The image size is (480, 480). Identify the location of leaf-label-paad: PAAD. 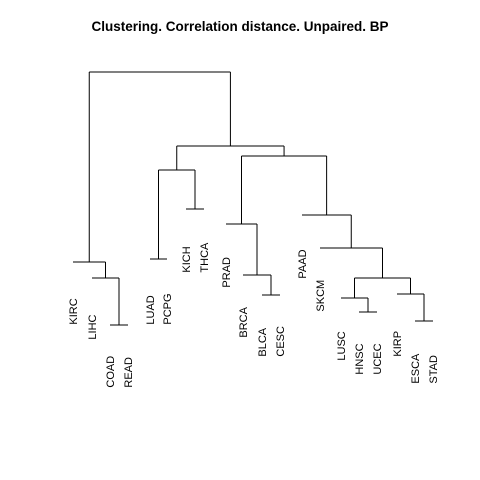
(303, 263).